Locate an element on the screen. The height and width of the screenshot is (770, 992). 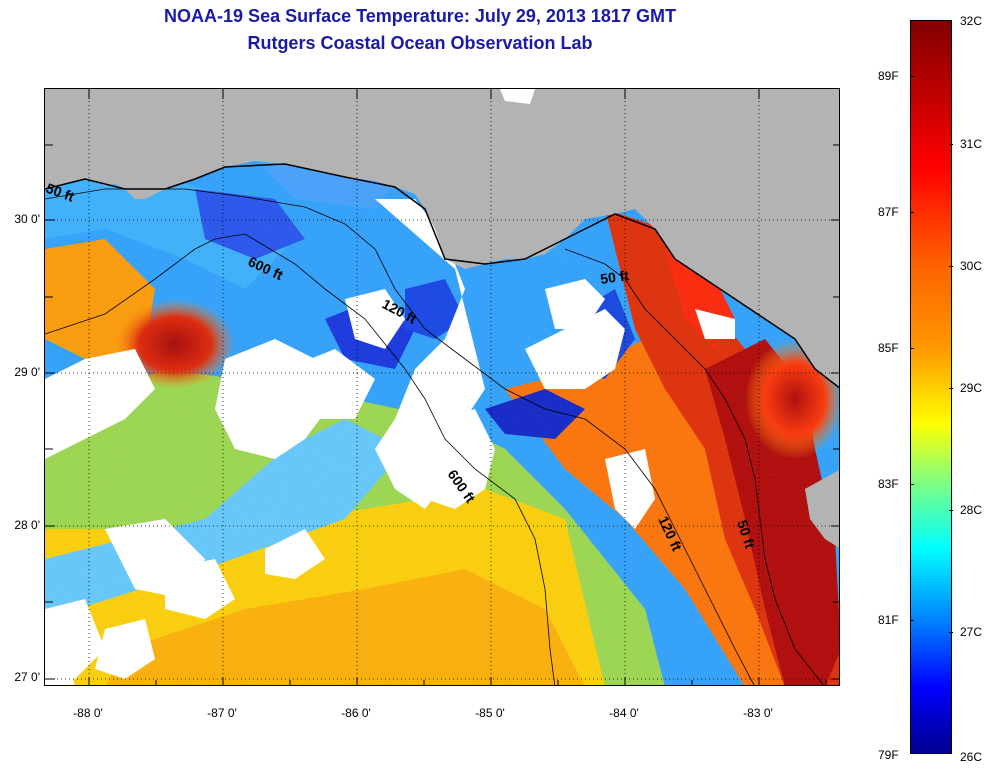
lat-label-30: 30 0' is located at coordinates (27, 219).